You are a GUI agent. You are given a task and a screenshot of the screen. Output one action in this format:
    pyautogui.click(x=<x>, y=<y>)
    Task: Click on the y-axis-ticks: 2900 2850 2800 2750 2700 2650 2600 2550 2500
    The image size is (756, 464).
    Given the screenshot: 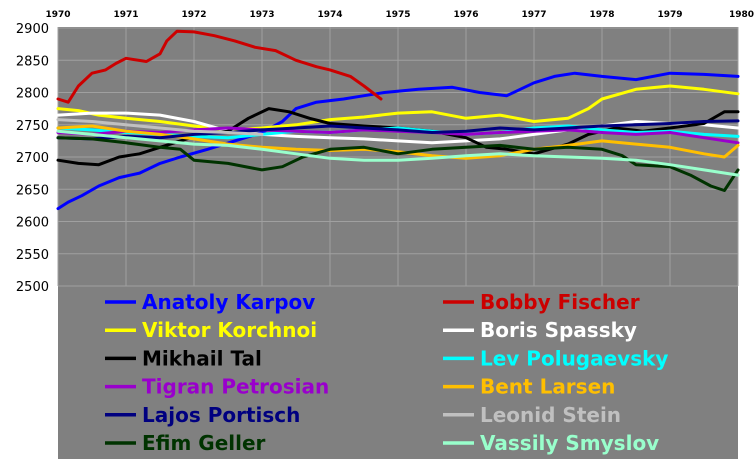 What is the action you would take?
    pyautogui.click(x=32, y=158)
    